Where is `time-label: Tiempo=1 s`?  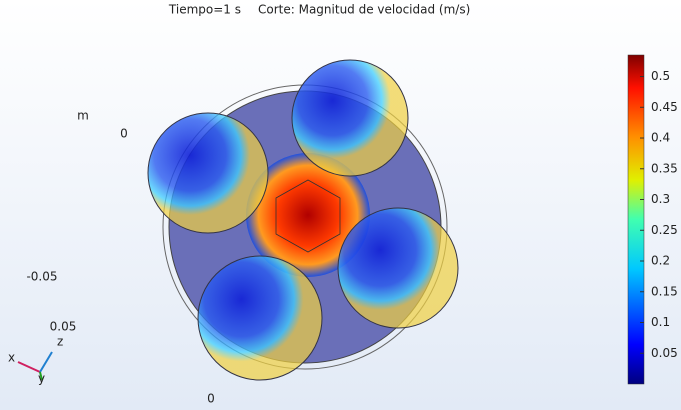 time-label: Tiempo=1 s is located at coordinates (204, 10).